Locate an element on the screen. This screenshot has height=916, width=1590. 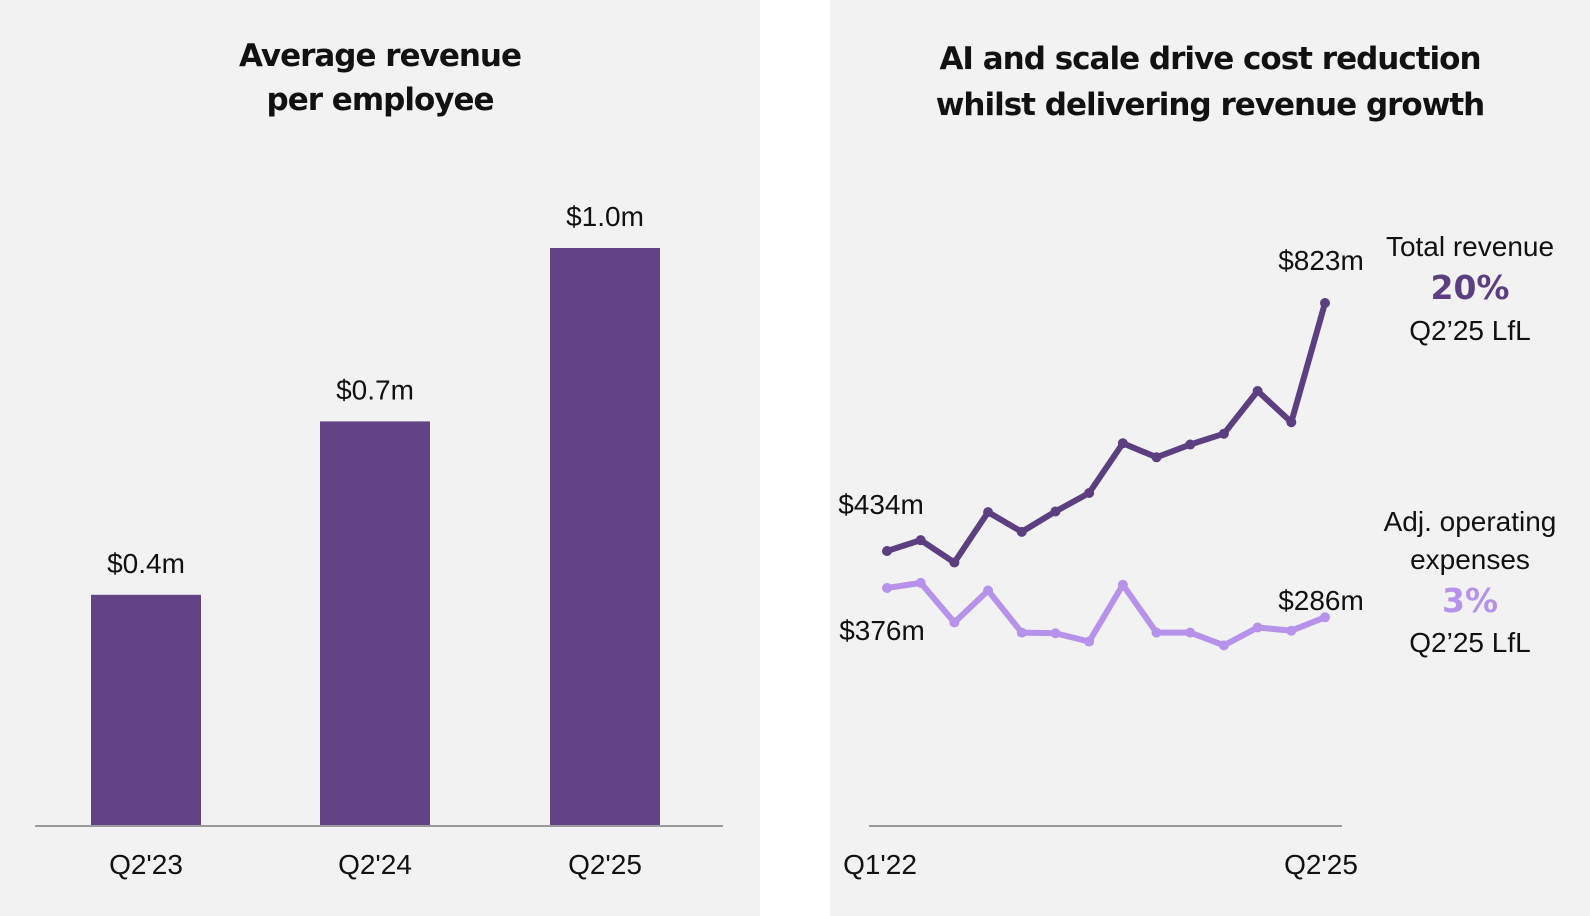
opex-change-value: 3% is located at coordinates (1470, 600).